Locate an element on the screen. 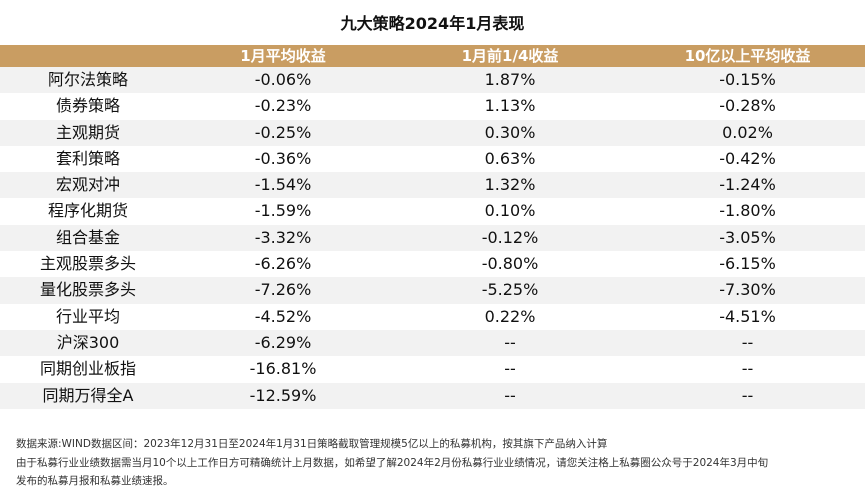  row-value: -7.30% is located at coordinates (747, 290).